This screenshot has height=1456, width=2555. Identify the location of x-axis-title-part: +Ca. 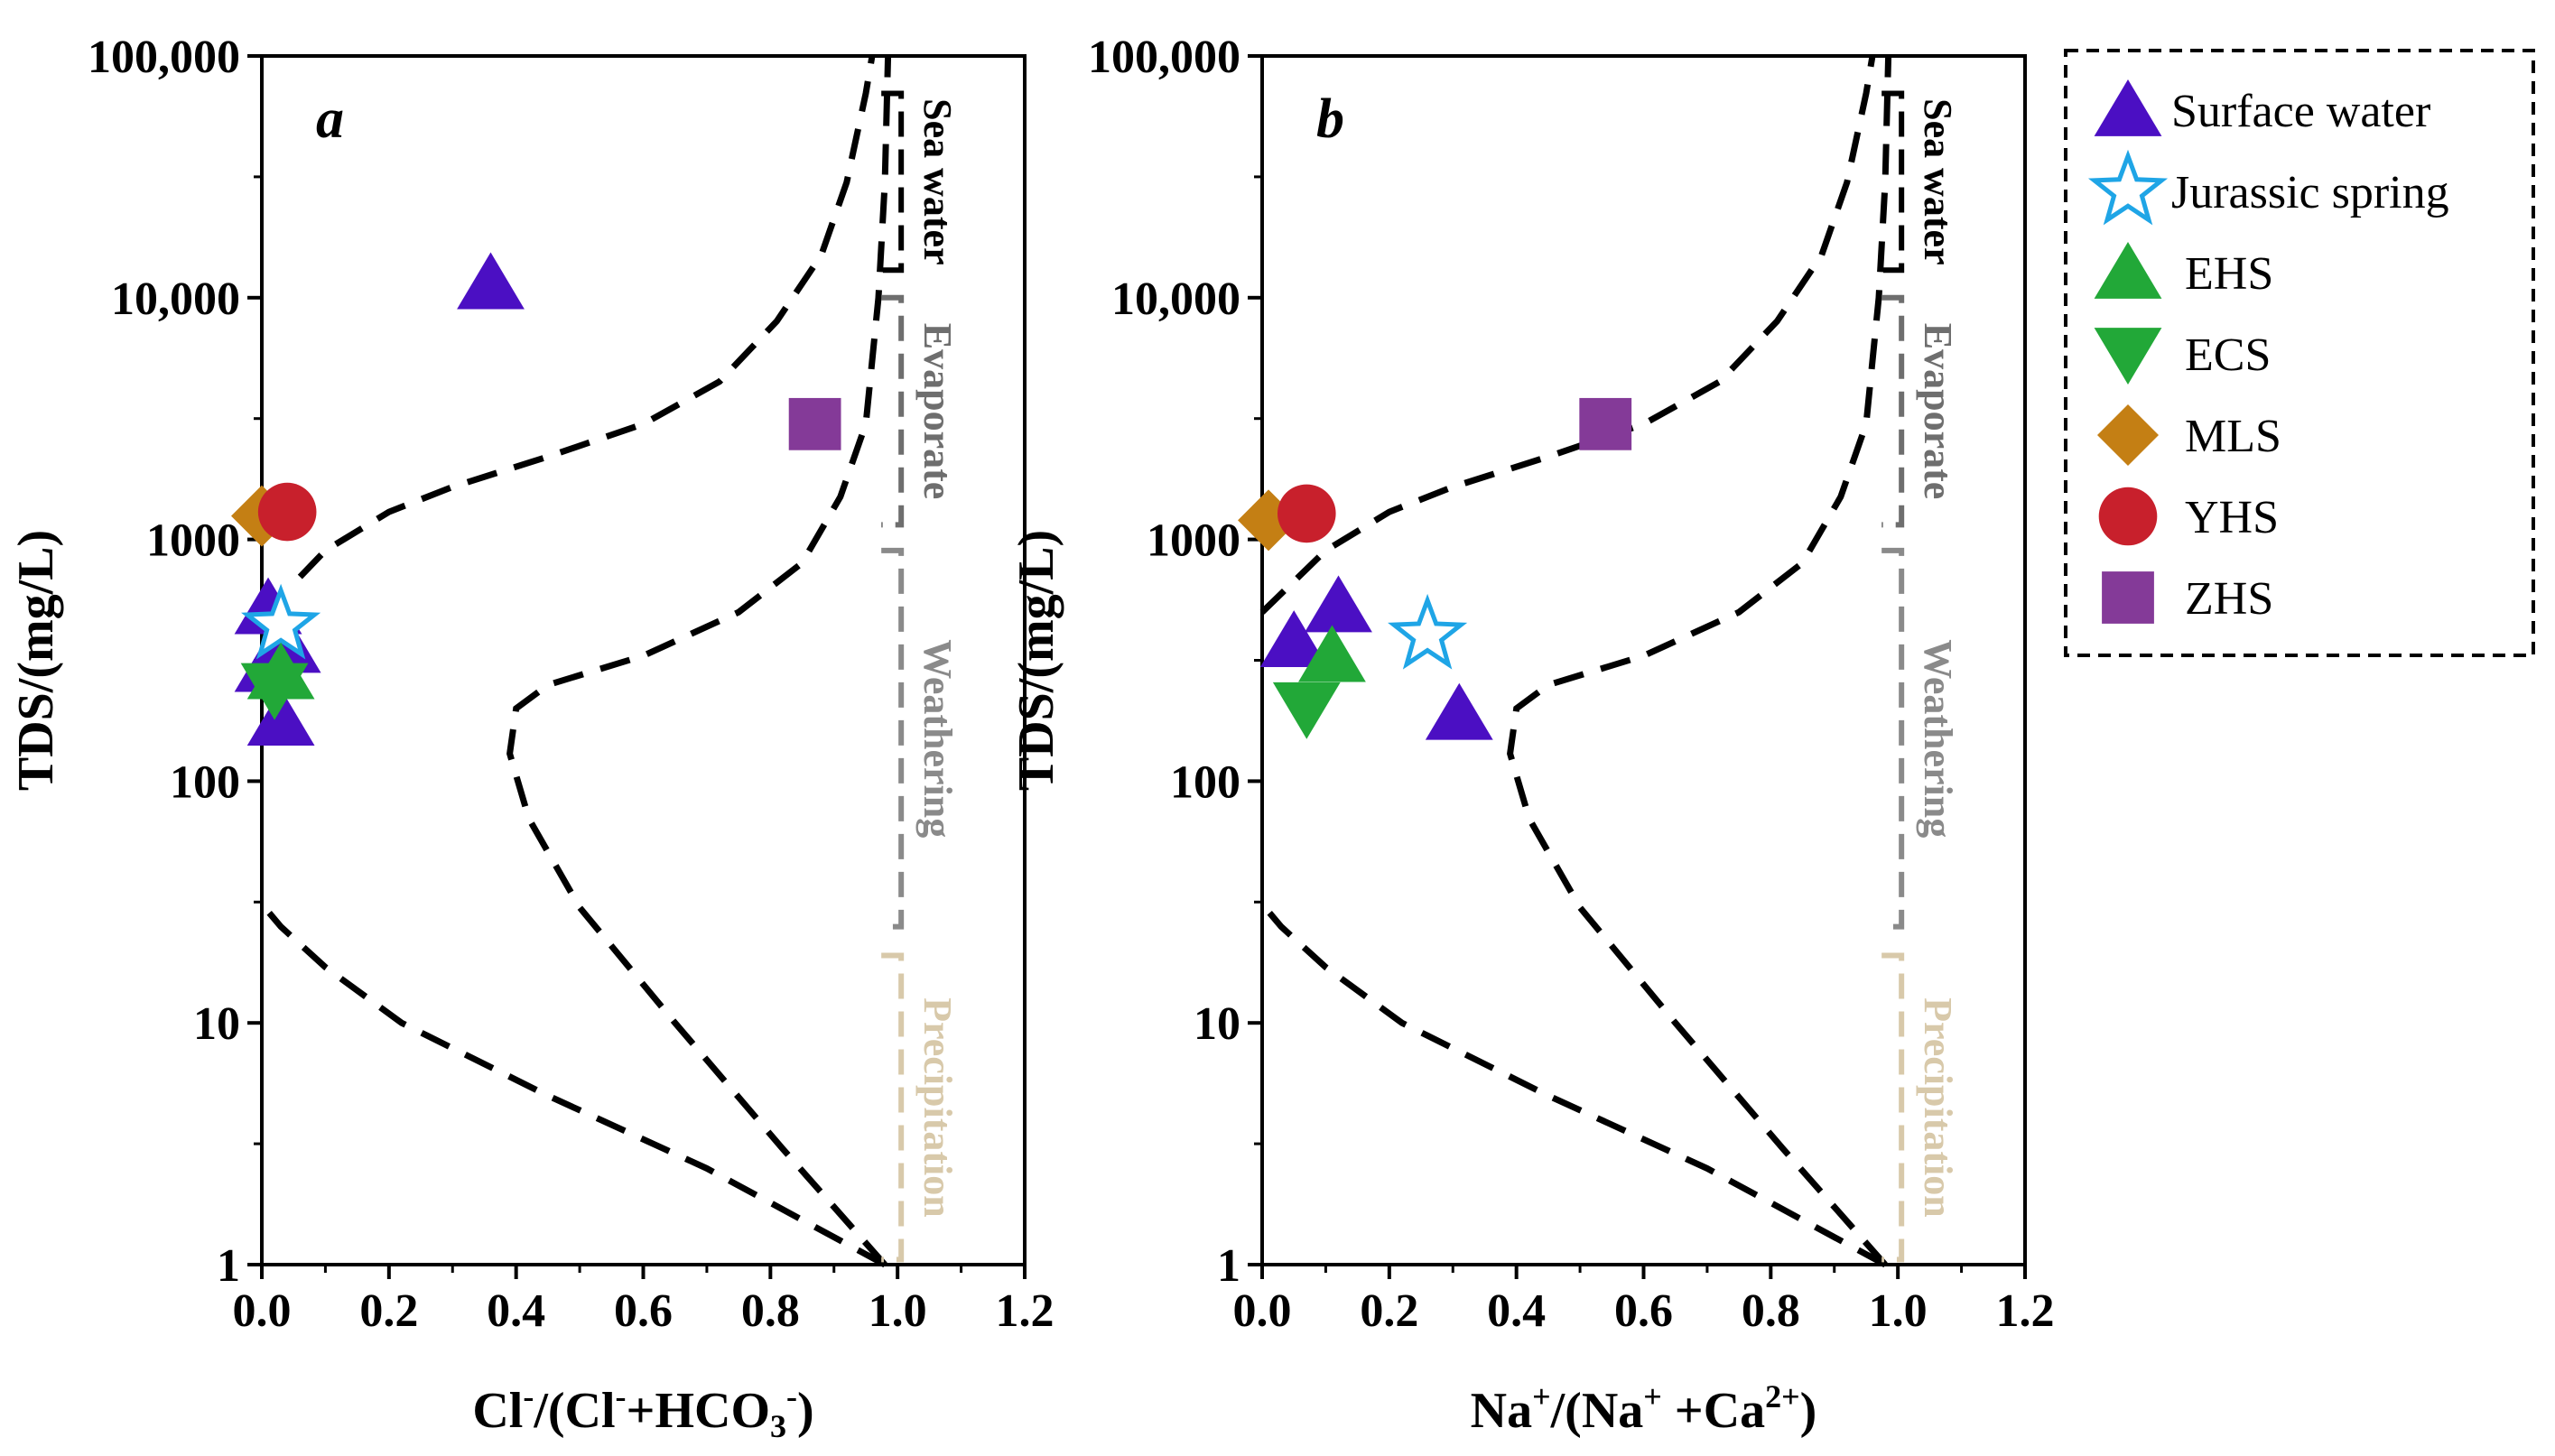
(1713, 1411).